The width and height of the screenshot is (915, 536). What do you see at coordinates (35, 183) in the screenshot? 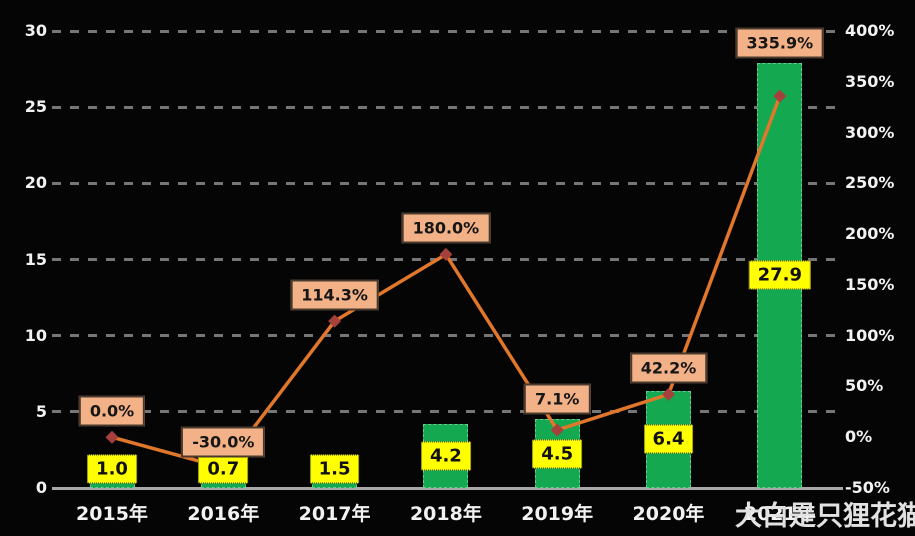
I see `y-left-tick-label: 20` at bounding box center [35, 183].